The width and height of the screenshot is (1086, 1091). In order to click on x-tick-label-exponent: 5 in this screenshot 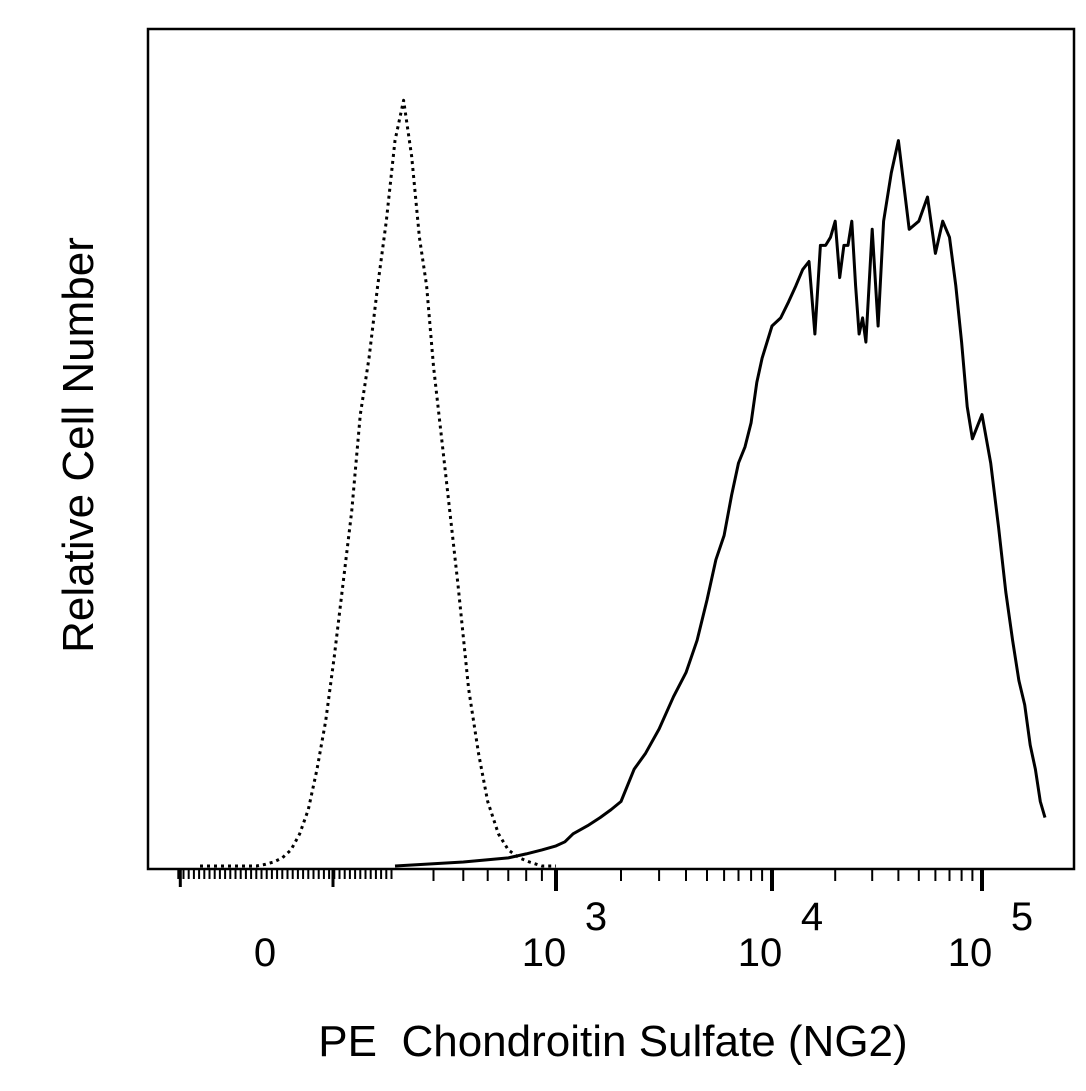, I will do `click(1022, 917)`.